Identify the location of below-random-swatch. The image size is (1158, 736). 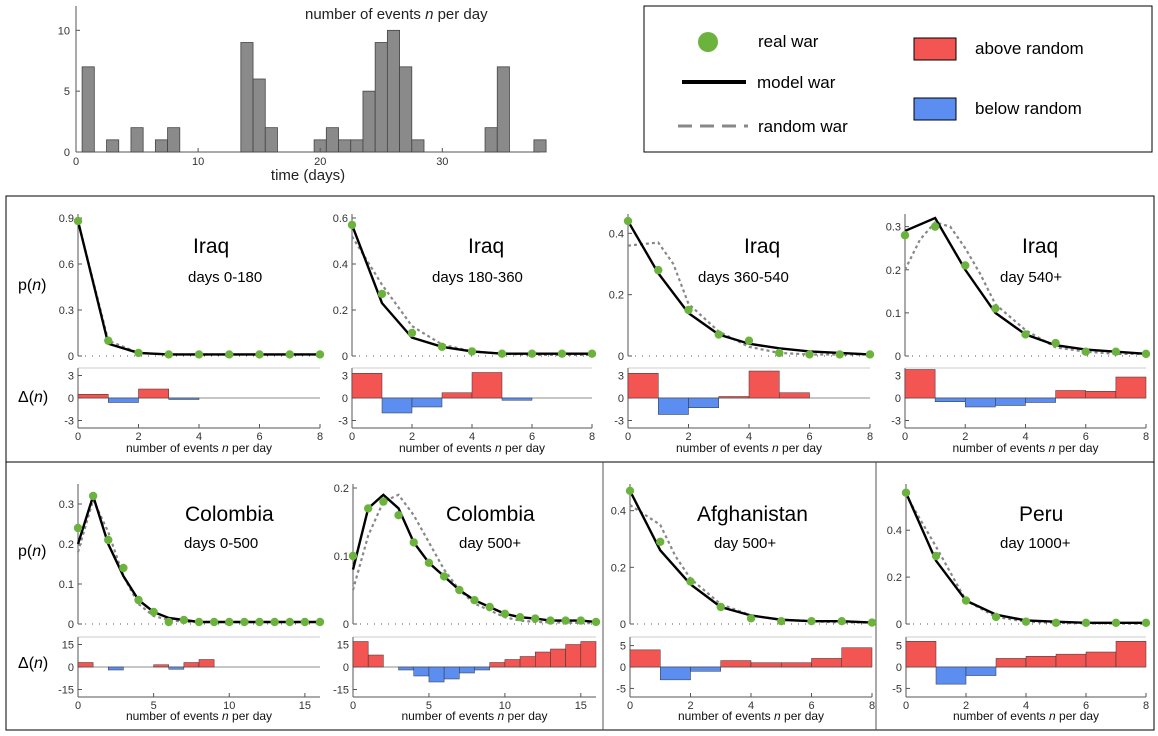
(935, 109).